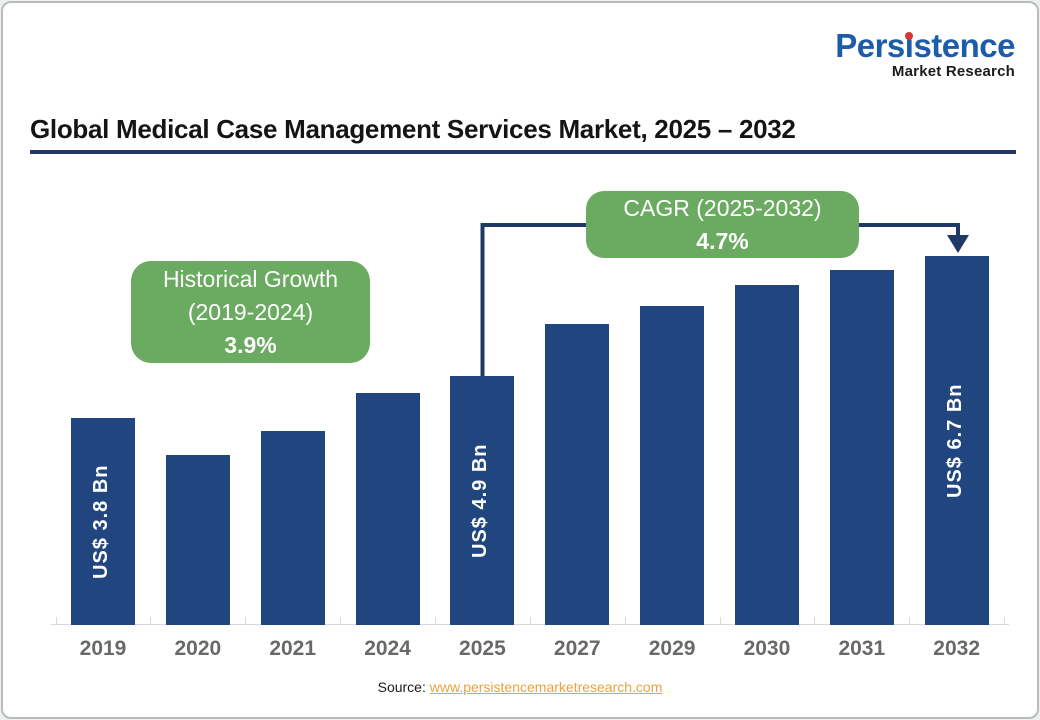 This screenshot has height=720, width=1040. I want to click on bar-2024, so click(387, 509).